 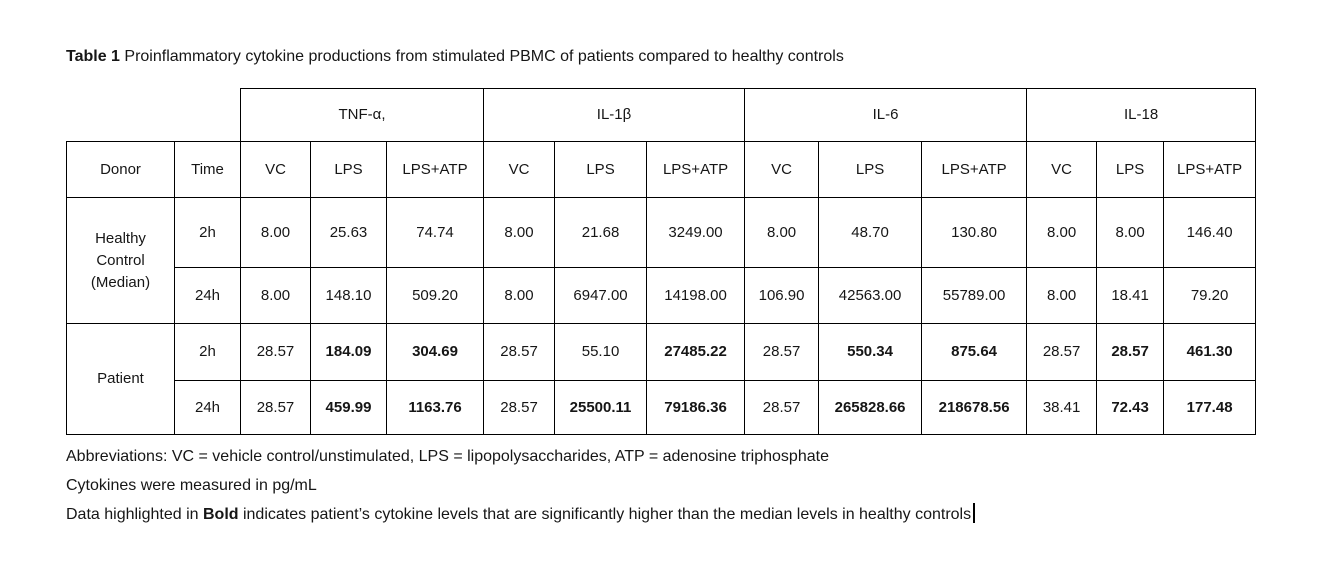 I want to click on value-cell: 55789.00, so click(x=974, y=295).